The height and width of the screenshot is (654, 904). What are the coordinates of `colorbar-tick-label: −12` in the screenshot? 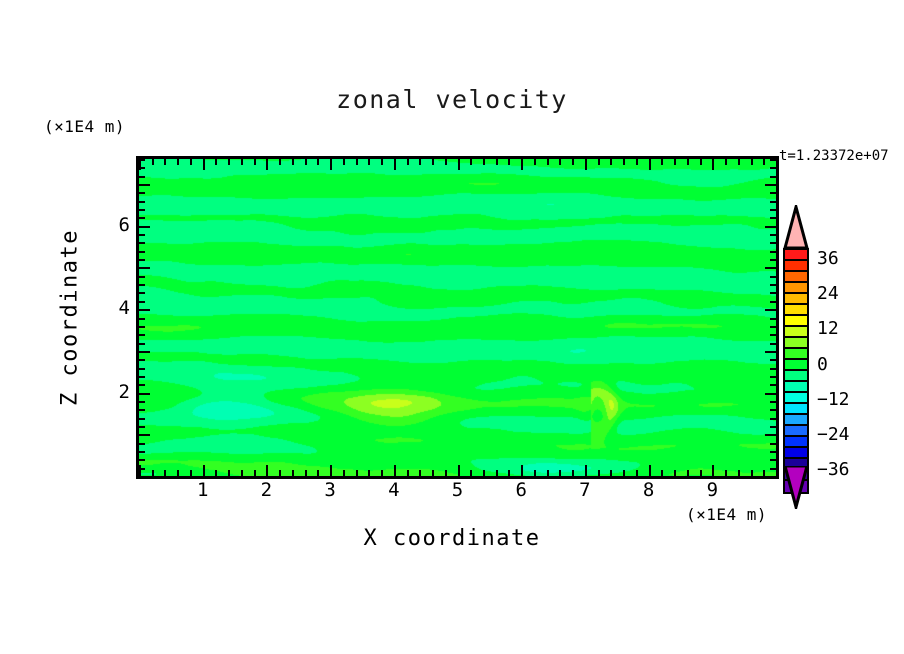 It's located at (833, 399).